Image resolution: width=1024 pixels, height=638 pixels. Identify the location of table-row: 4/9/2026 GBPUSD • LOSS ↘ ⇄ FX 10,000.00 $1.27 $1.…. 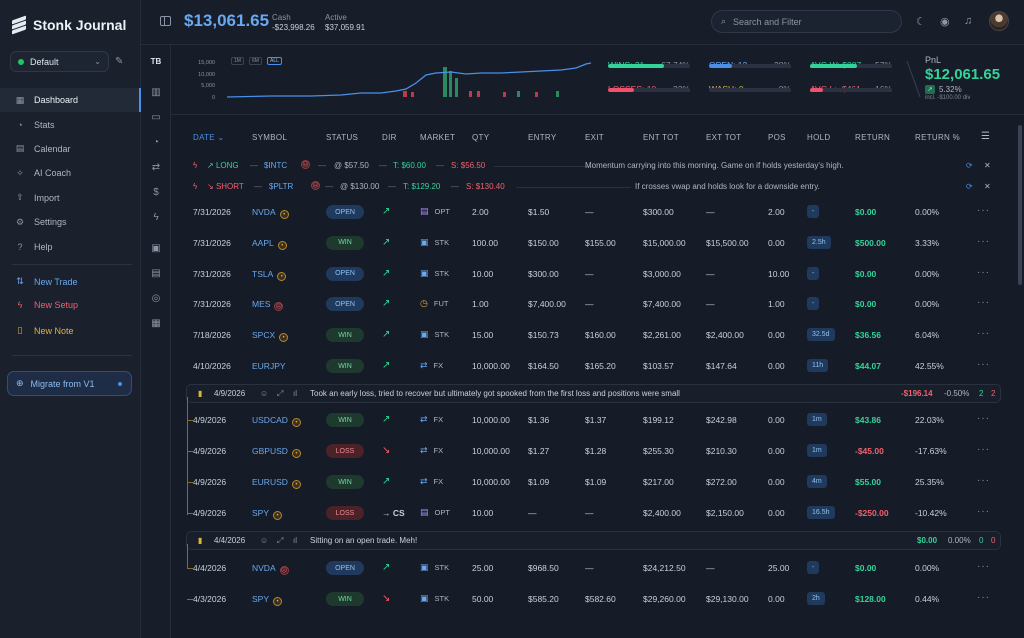
(586, 451).